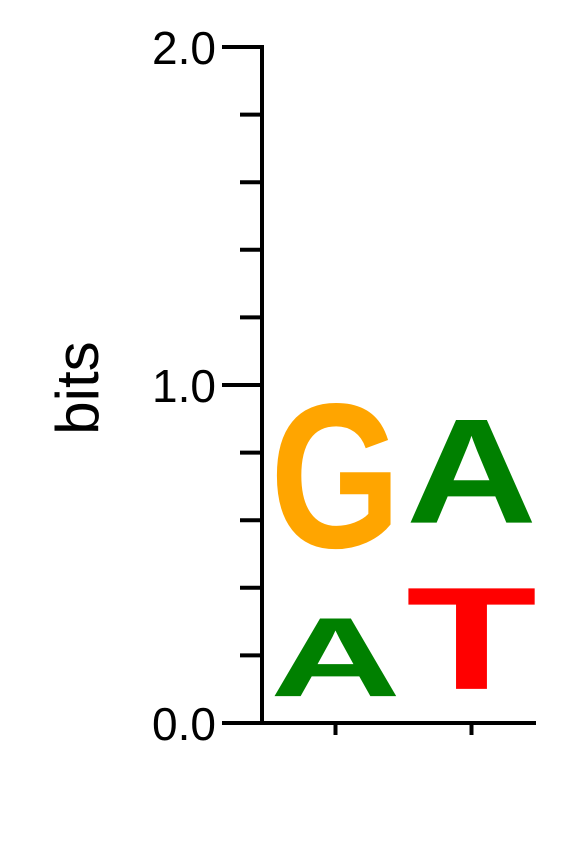 This screenshot has height=842, width=583. What do you see at coordinates (335, 658) in the screenshot?
I see `letter-a-pos-1: A` at bounding box center [335, 658].